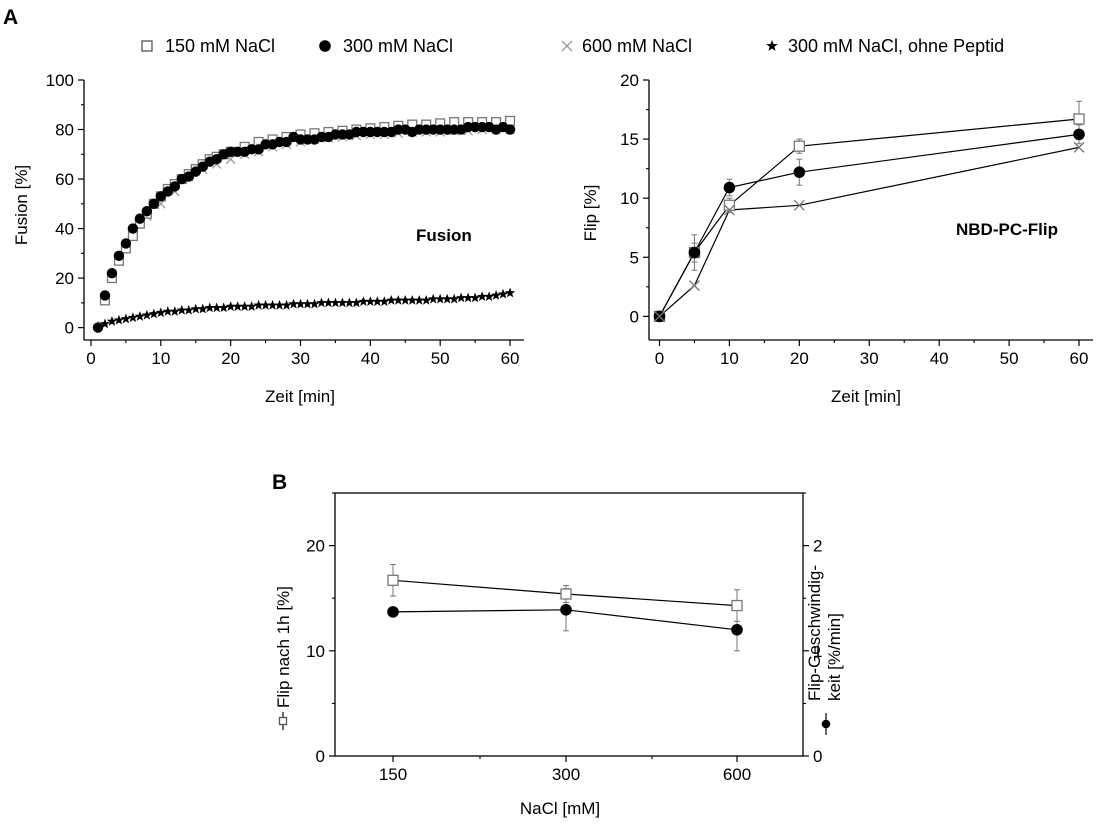 The height and width of the screenshot is (825, 1103). What do you see at coordinates (315, 651) in the screenshot?
I see `y-tick-label: 10` at bounding box center [315, 651].